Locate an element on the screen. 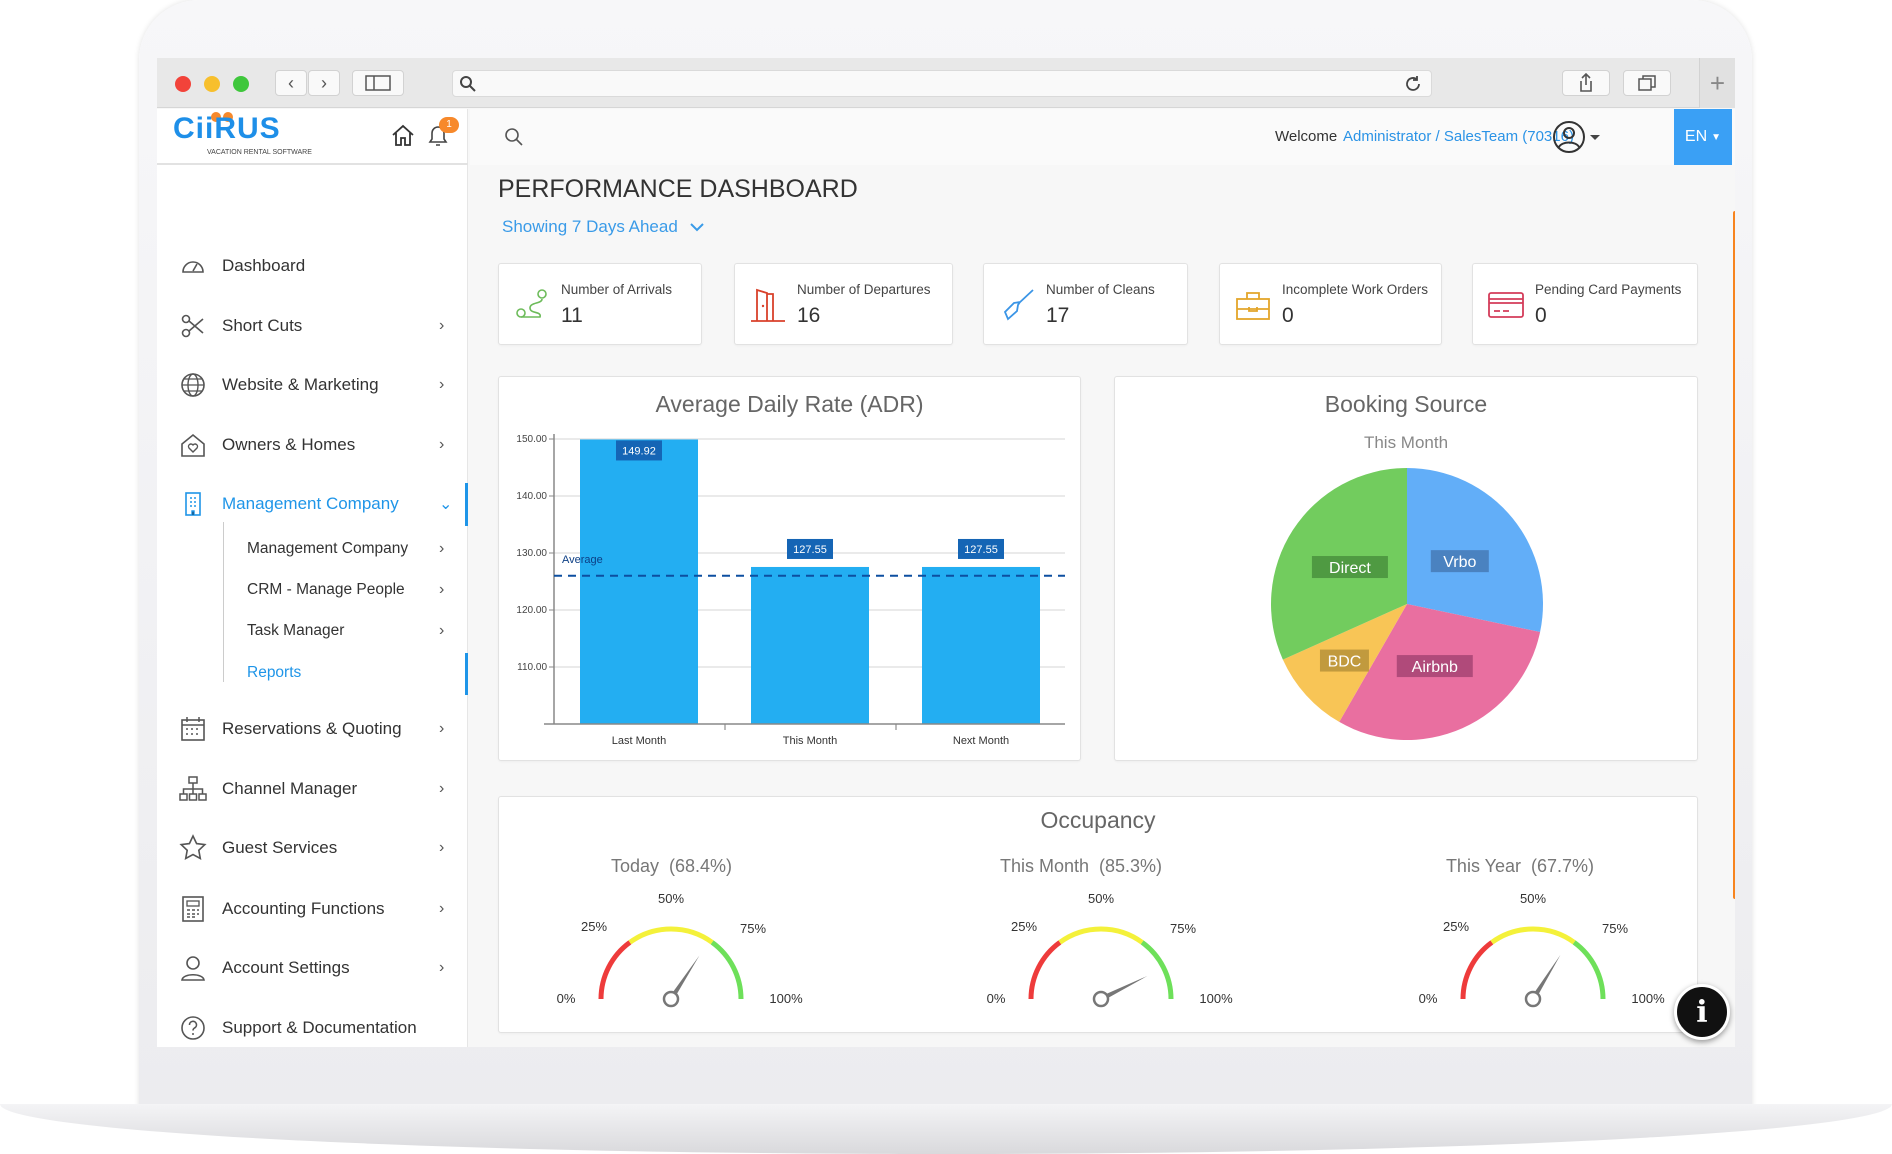 Image resolution: width=1892 pixels, height=1154 pixels. gauge-value: (85.3%) is located at coordinates (1130, 866).